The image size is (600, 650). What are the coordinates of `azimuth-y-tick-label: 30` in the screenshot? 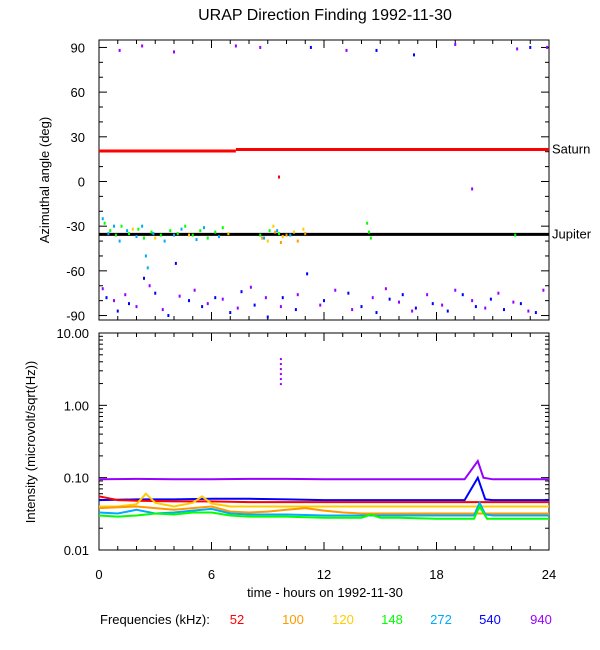 It's located at (78, 137).